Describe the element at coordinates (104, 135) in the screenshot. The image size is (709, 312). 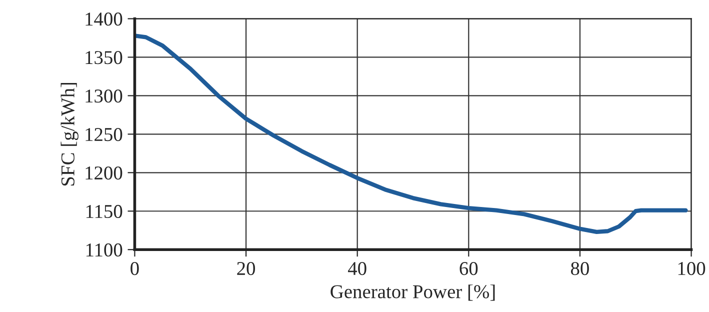
I see `y-tick-label: 1250` at that location.